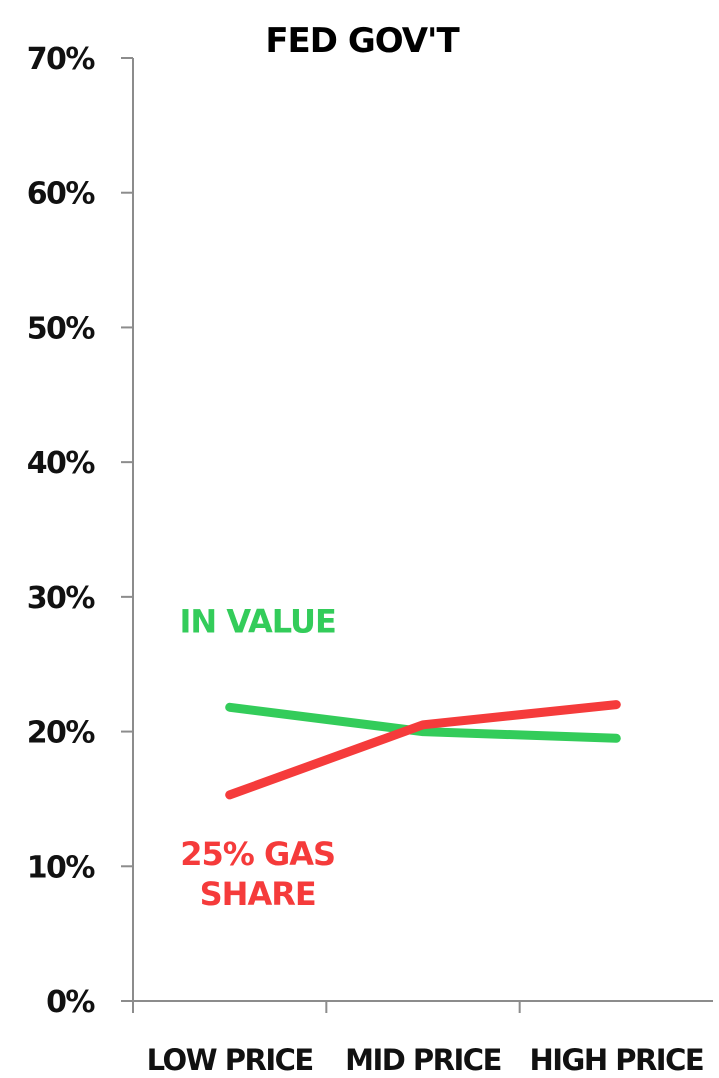 The width and height of the screenshot is (719, 1078). I want to click on series-label: IN VALUE, so click(258, 621).